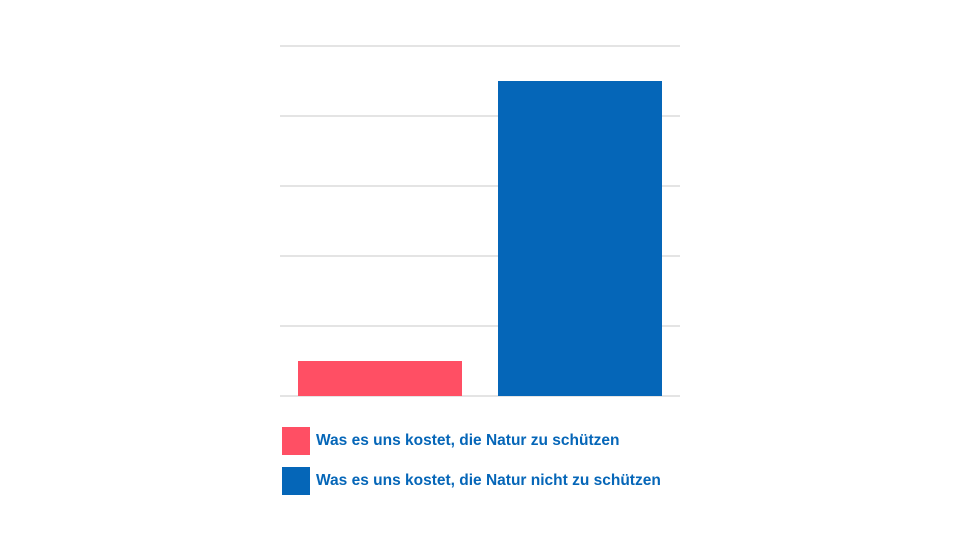 Image resolution: width=960 pixels, height=545 pixels. What do you see at coordinates (468, 440) in the screenshot?
I see `legend-label-protect: Was es uns kostet, die Natur zu schützen` at bounding box center [468, 440].